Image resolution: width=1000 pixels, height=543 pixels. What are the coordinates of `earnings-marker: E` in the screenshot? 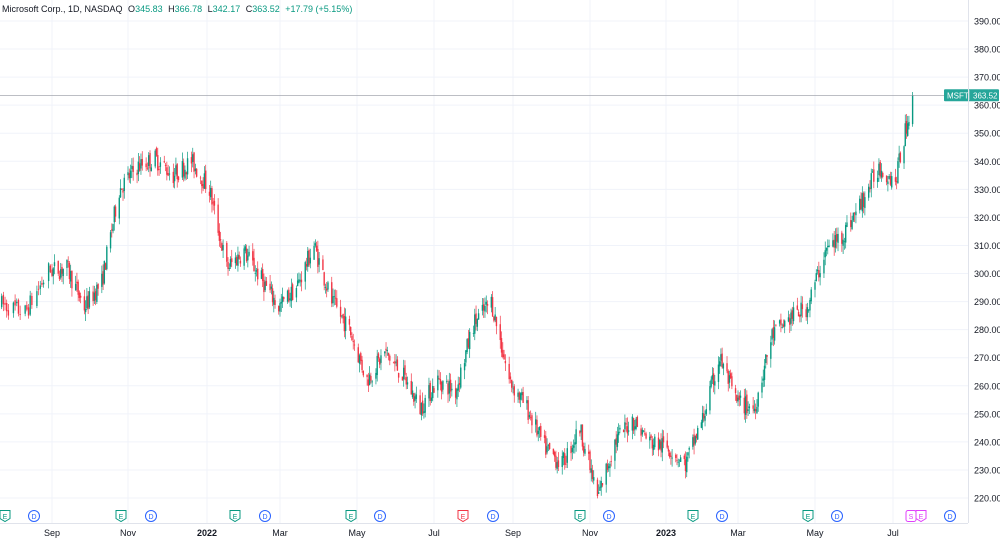 It's located at (5, 516).